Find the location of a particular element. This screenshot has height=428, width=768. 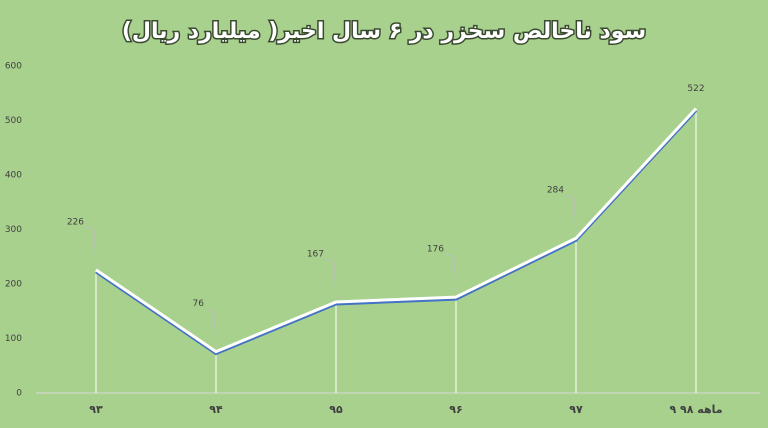

x-tick-label: ۹۳ is located at coordinates (96, 409).